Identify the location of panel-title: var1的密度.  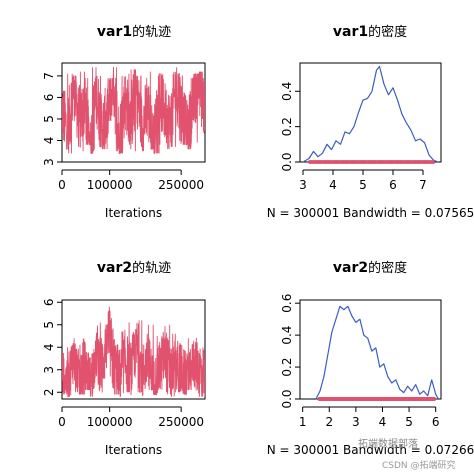
(370, 32).